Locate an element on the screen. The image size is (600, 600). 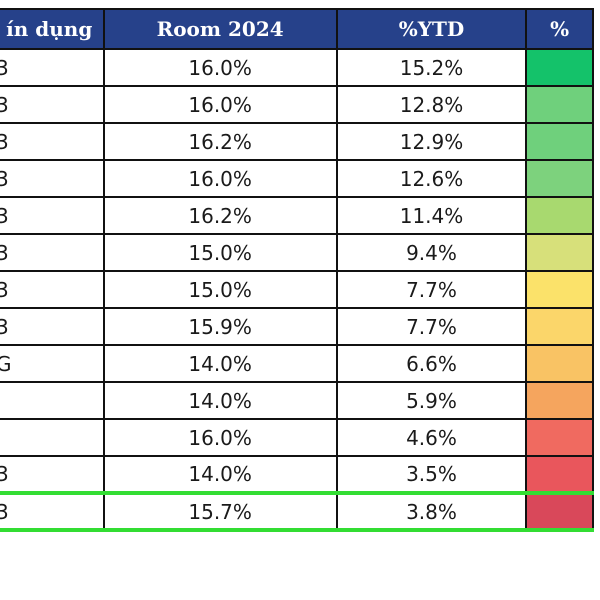
table-row: 315.0%9.4% is located at coordinates (297, 252).